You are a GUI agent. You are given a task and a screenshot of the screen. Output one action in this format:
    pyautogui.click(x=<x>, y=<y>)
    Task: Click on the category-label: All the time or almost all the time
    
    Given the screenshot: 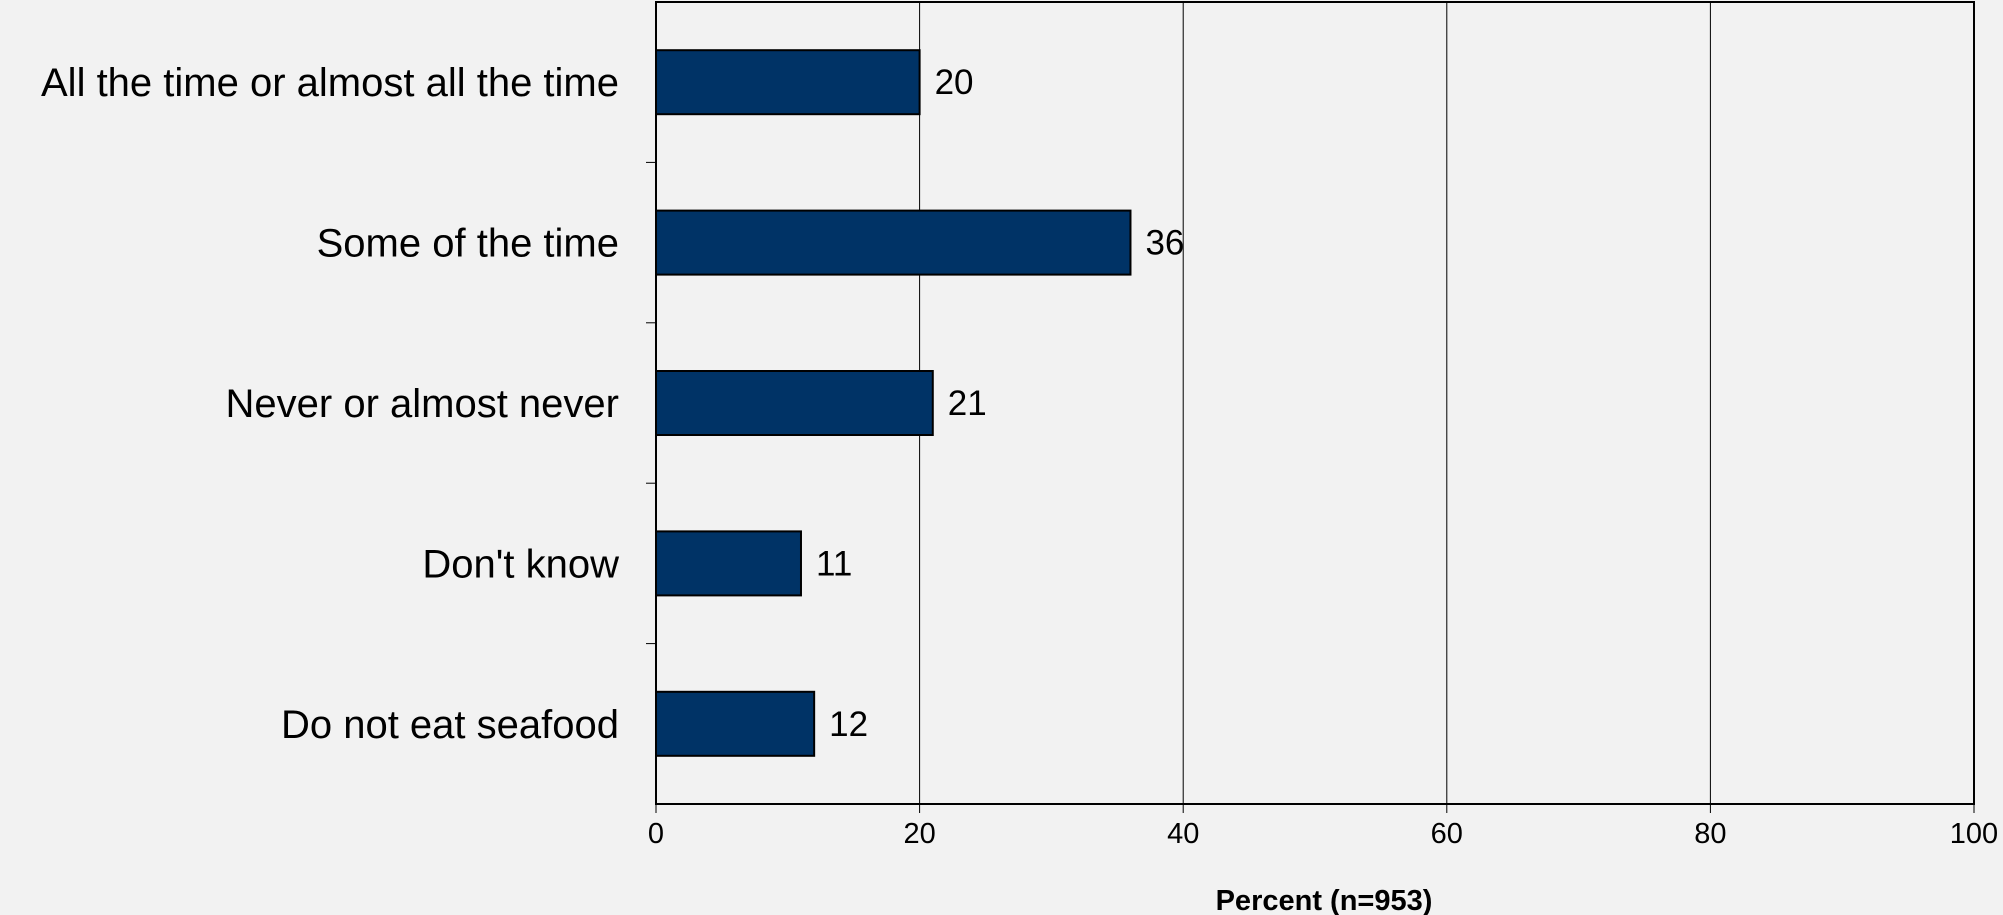 What is the action you would take?
    pyautogui.click(x=330, y=83)
    